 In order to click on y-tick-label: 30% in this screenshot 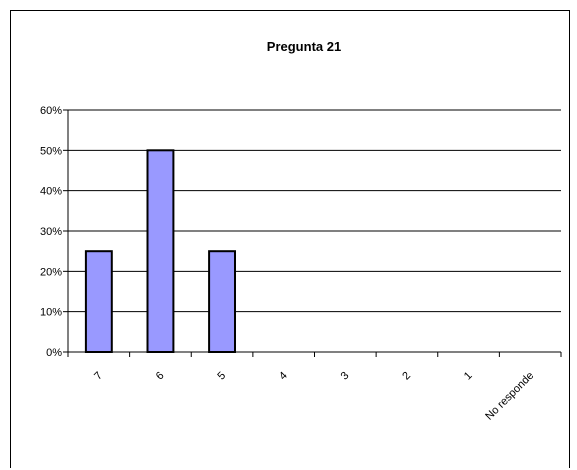, I will do `click(51, 232)`.